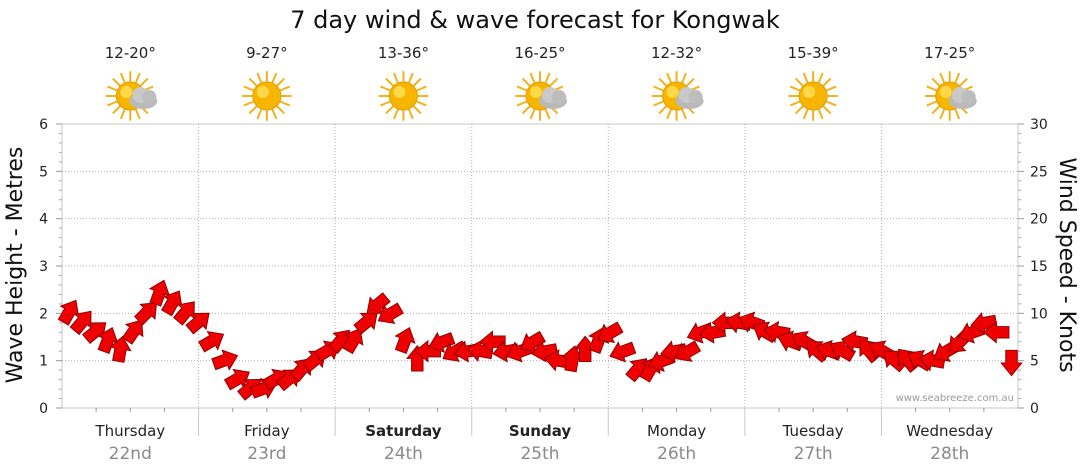  I want to click on left-axis-label: Wave Height - Metres, so click(15, 265).